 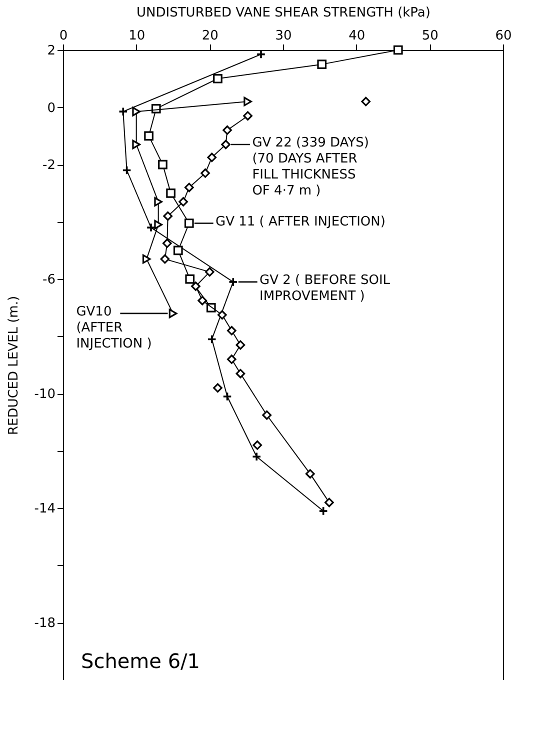 What do you see at coordinates (210, 36) in the screenshot?
I see `x-tick-label: 20` at bounding box center [210, 36].